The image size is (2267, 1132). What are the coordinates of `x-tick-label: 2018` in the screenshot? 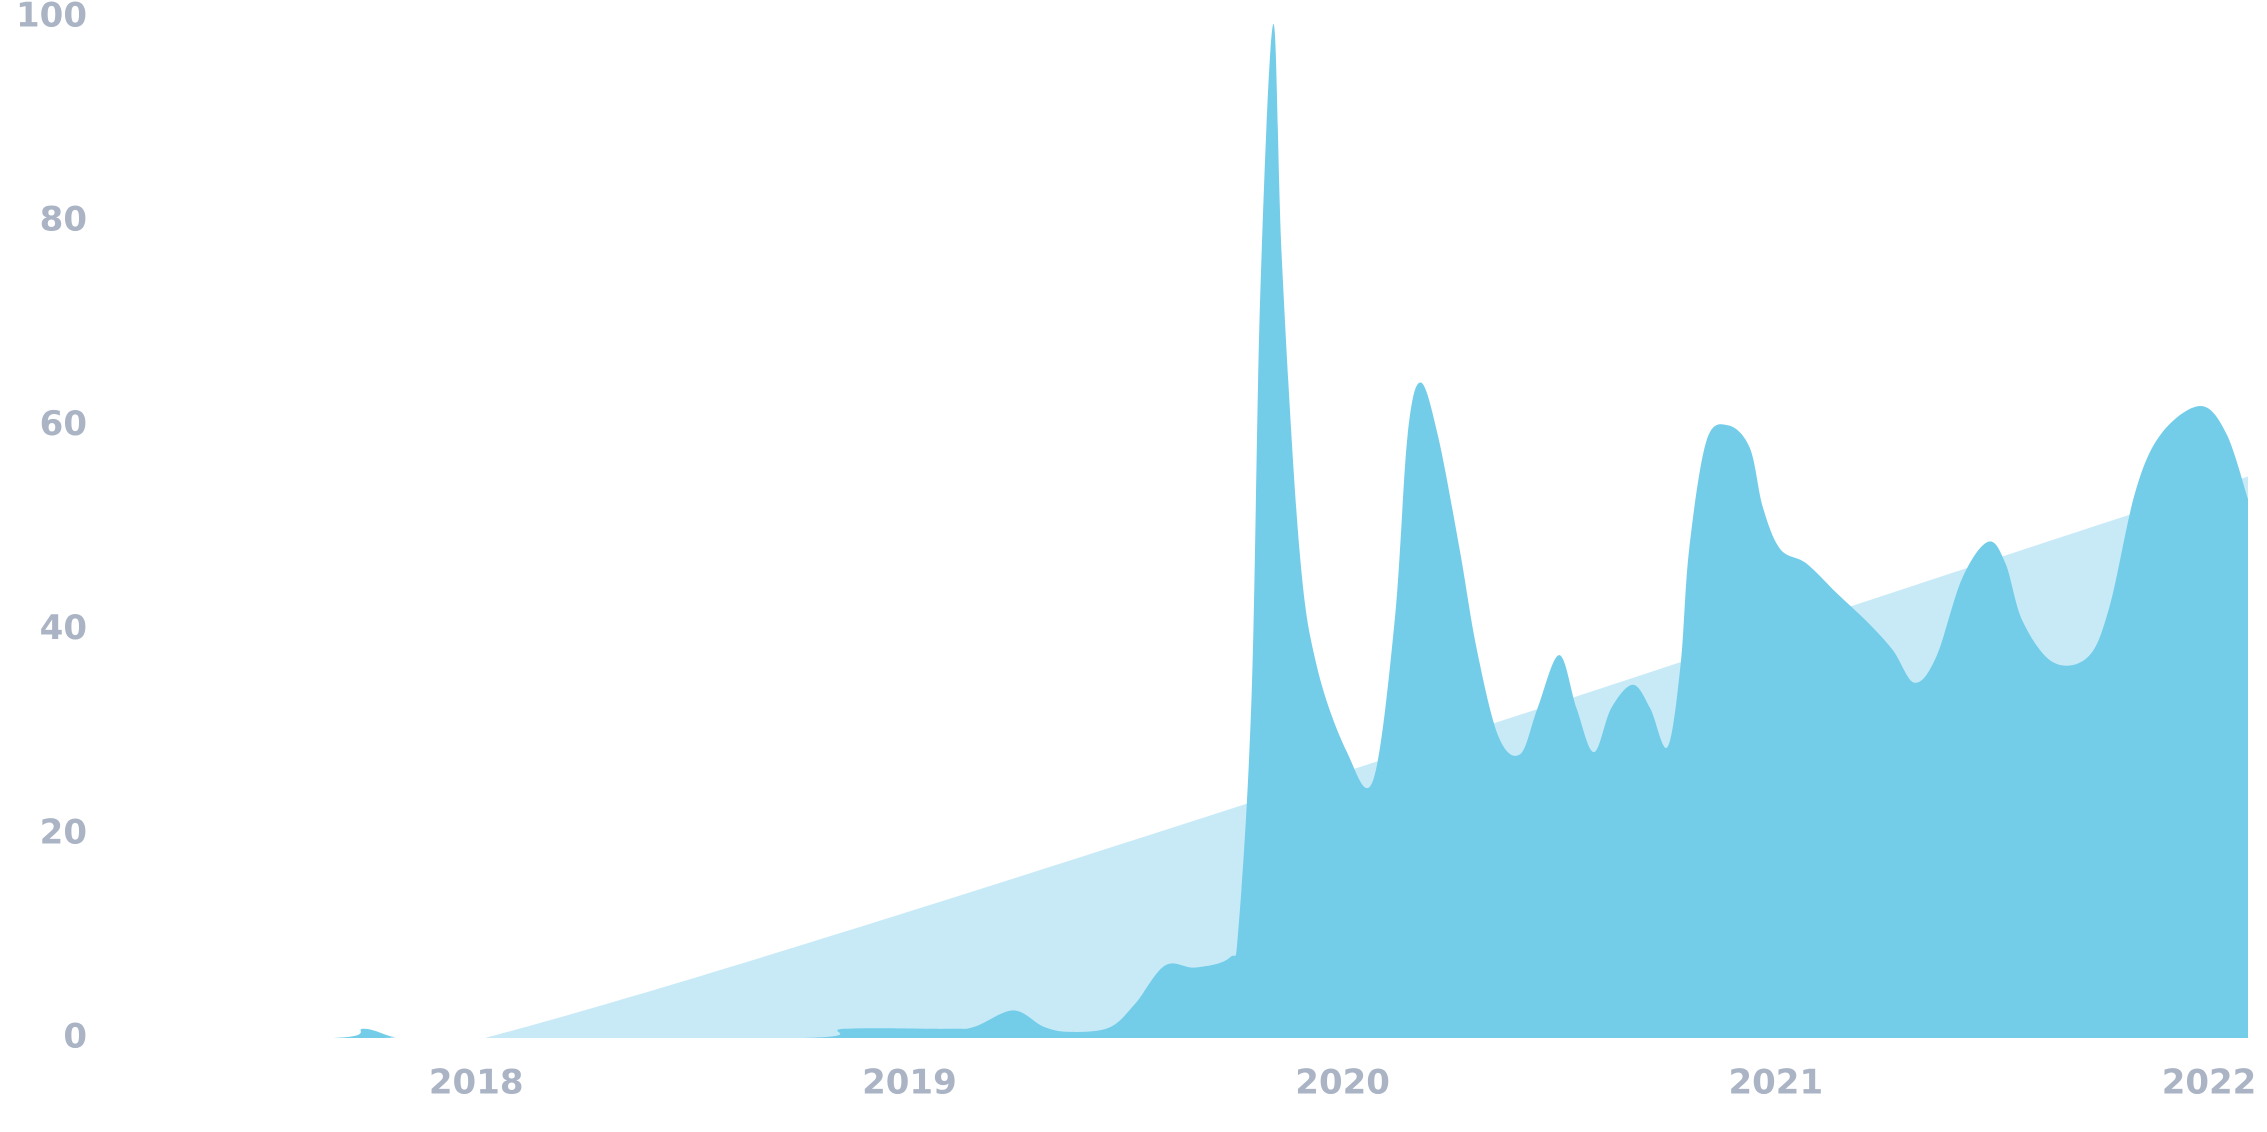 It's located at (476, 1083).